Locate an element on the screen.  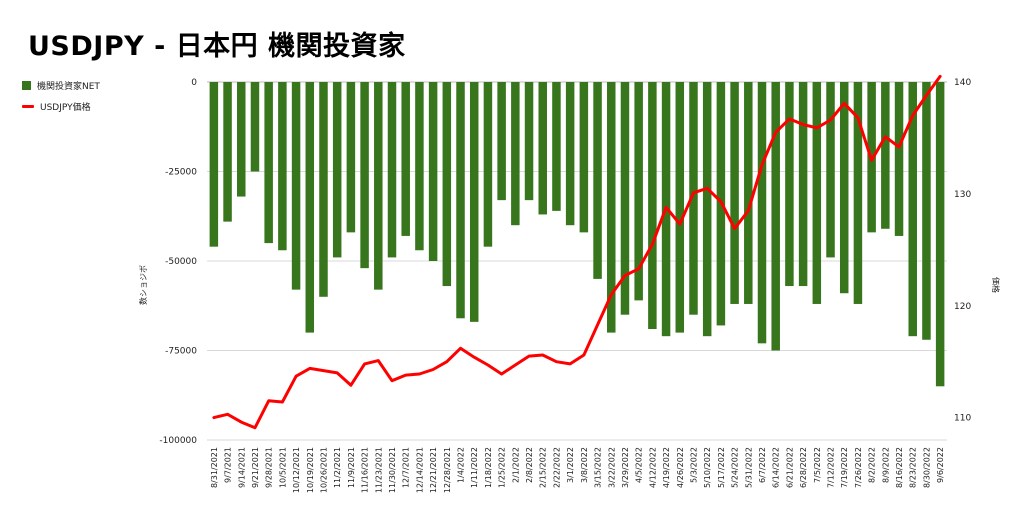
x-tick-label: 4/12/2022 is located at coordinates (652, 467).